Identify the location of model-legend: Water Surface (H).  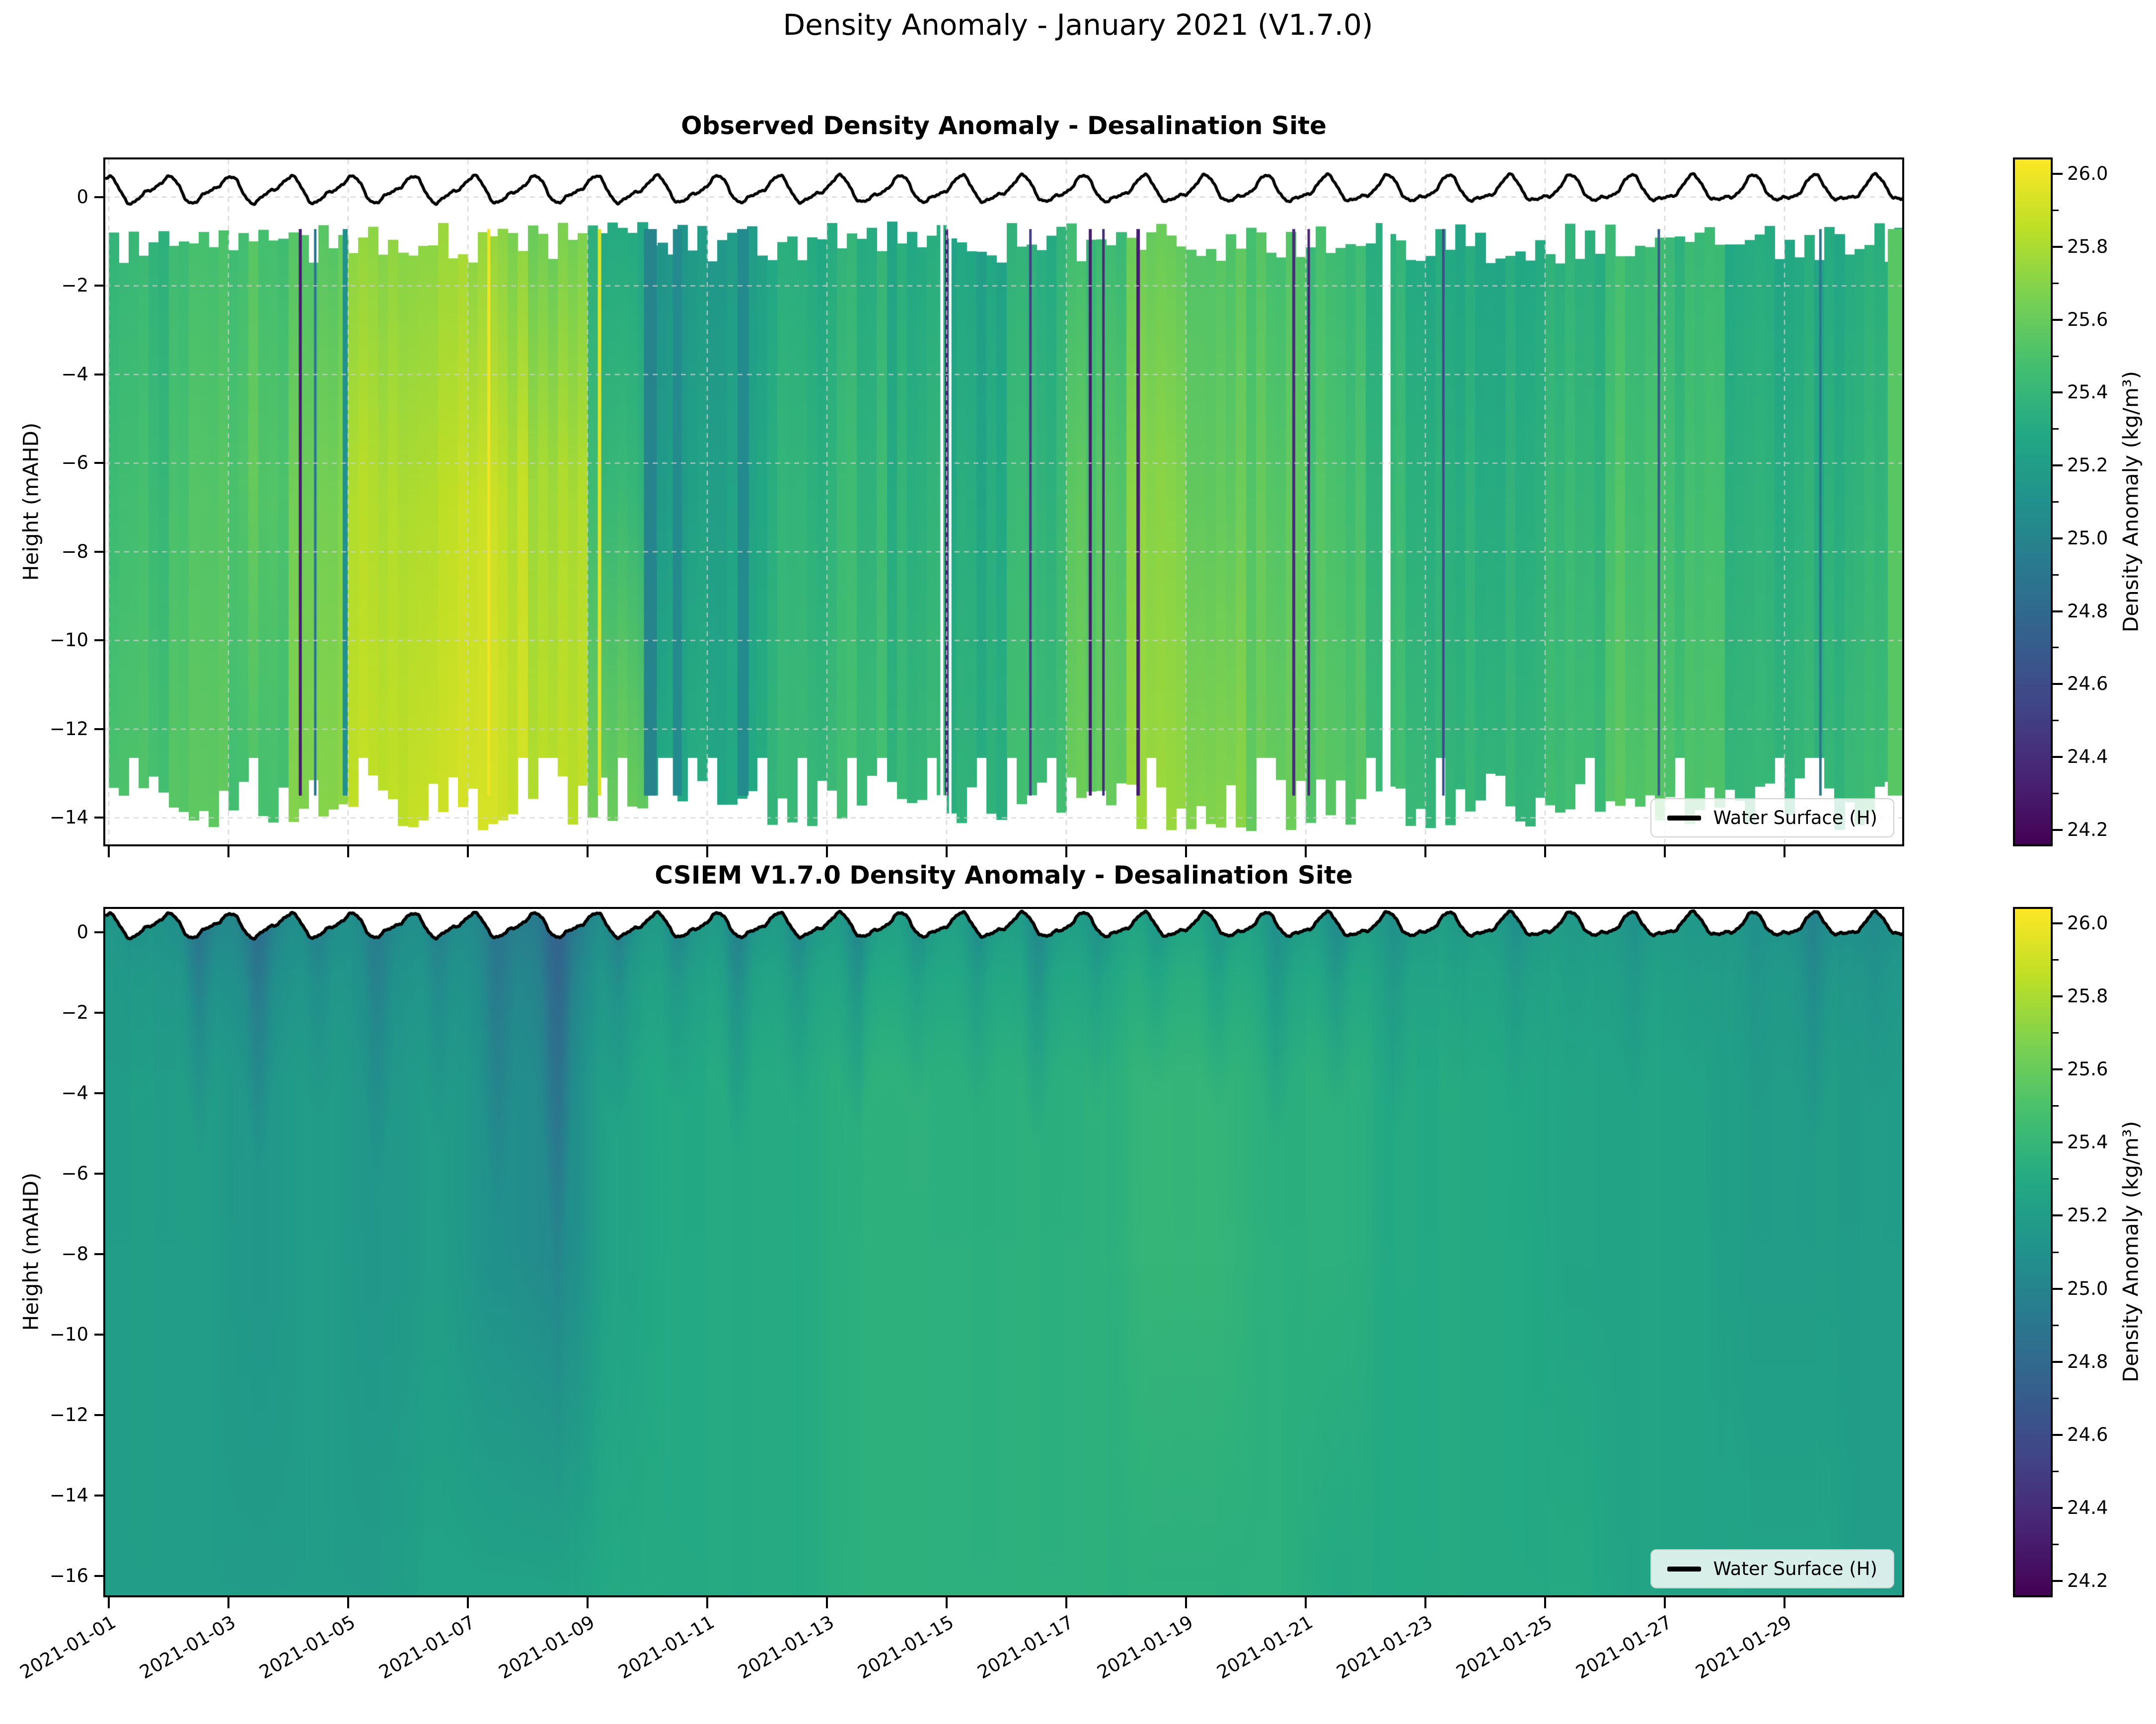
(1772, 1568).